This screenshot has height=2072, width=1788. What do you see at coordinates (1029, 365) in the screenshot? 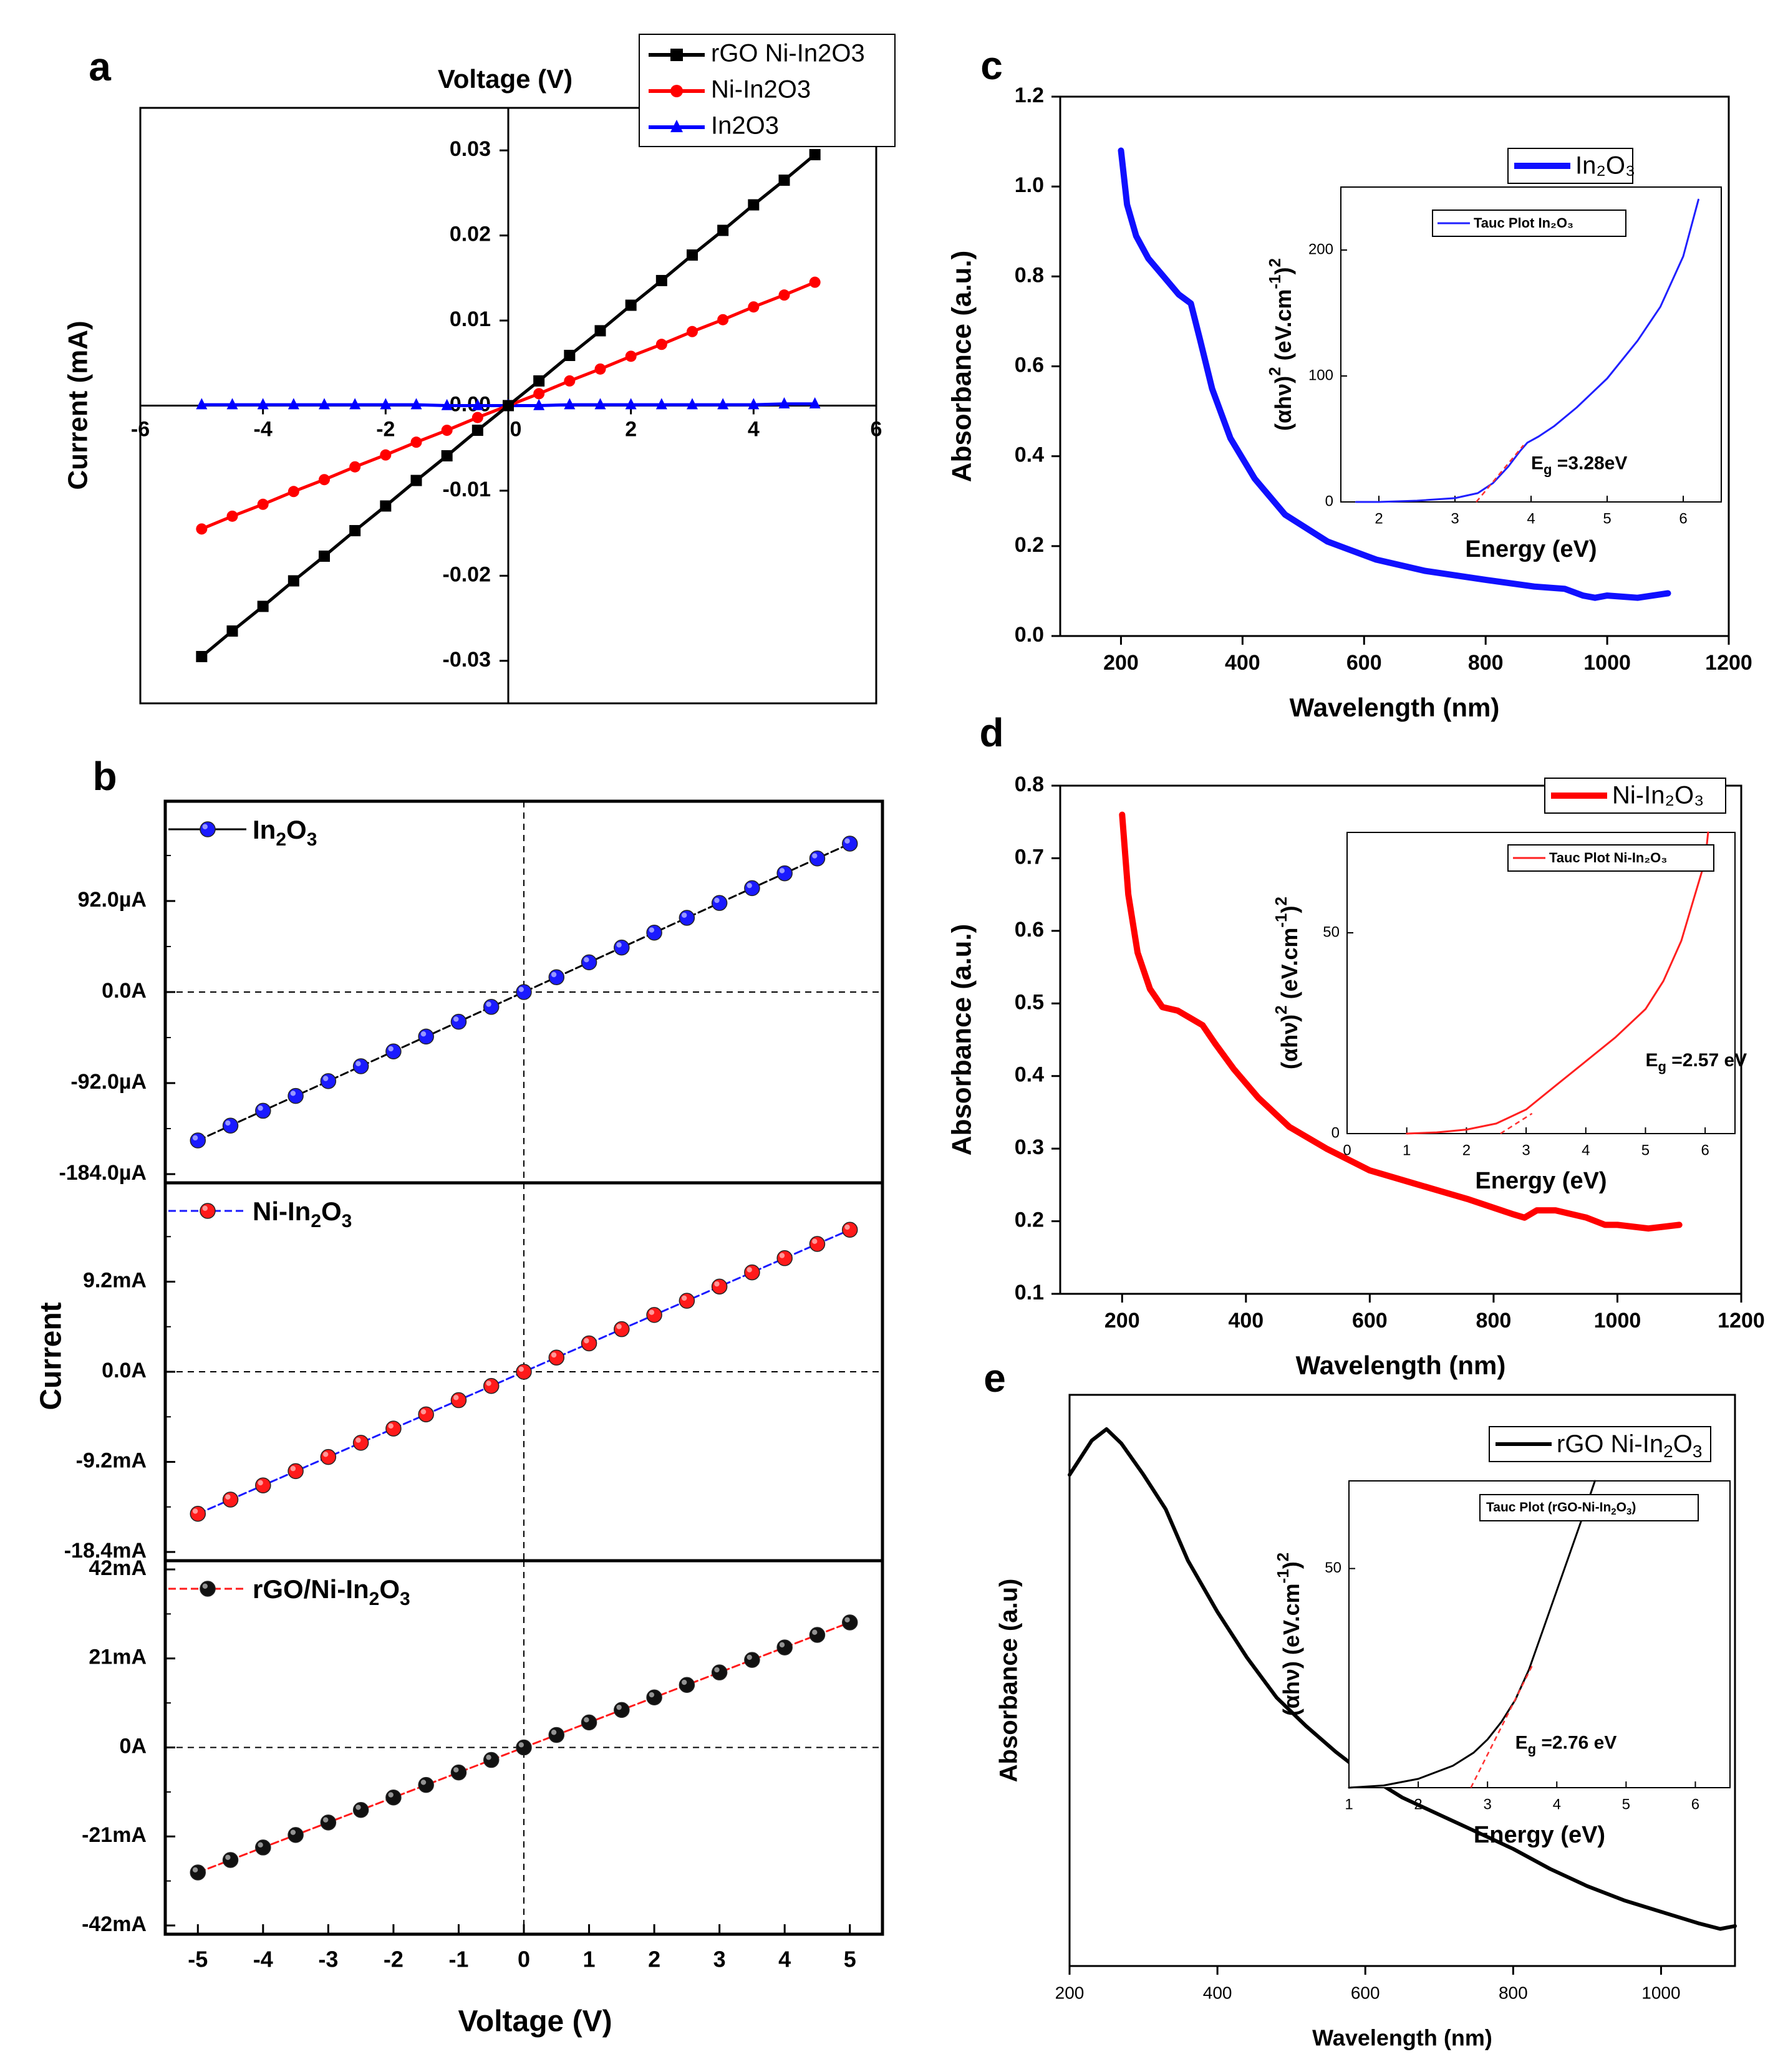
I see `y-tick-label: 0.6` at bounding box center [1029, 365].